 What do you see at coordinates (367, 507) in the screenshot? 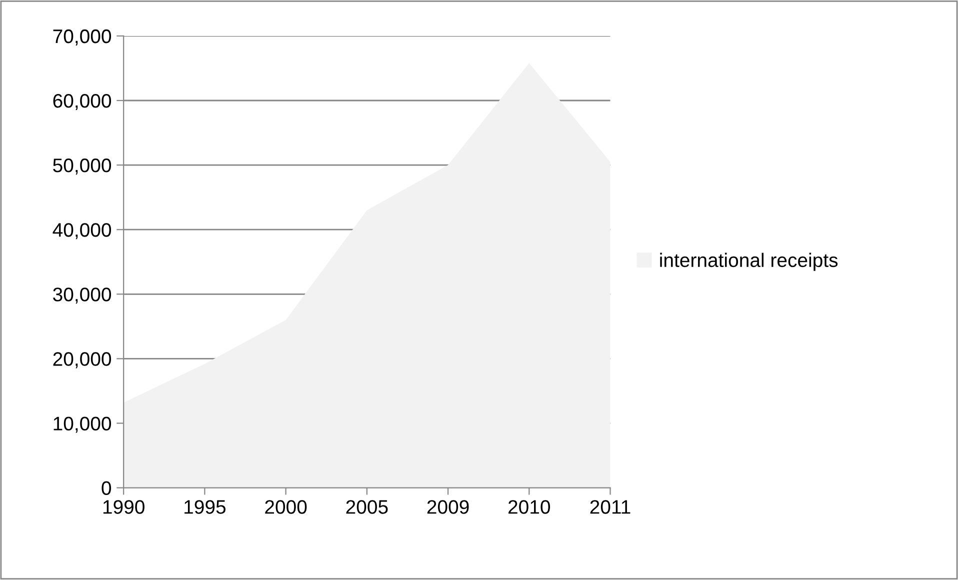
I see `x-tick-label: 2005` at bounding box center [367, 507].